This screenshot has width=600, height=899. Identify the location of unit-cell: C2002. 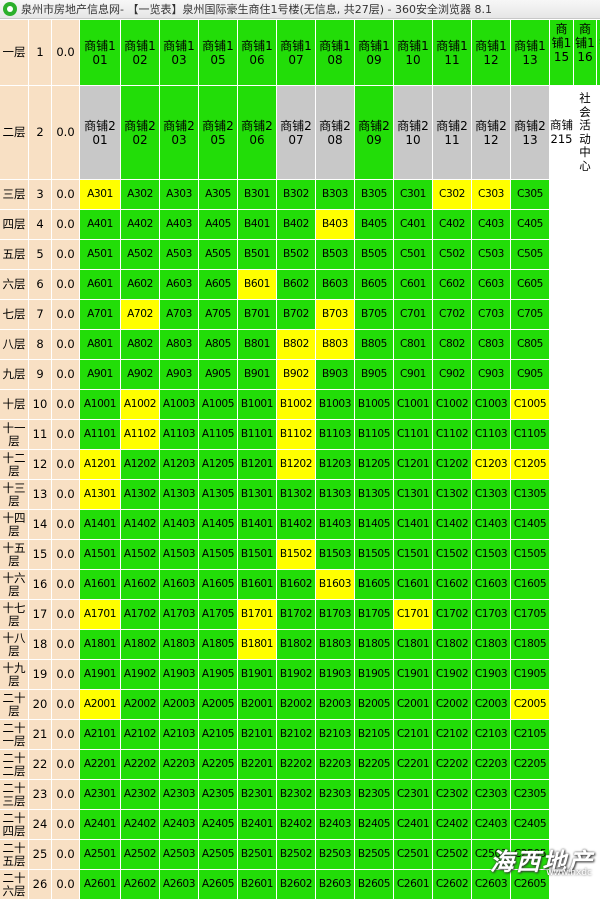
(452, 704).